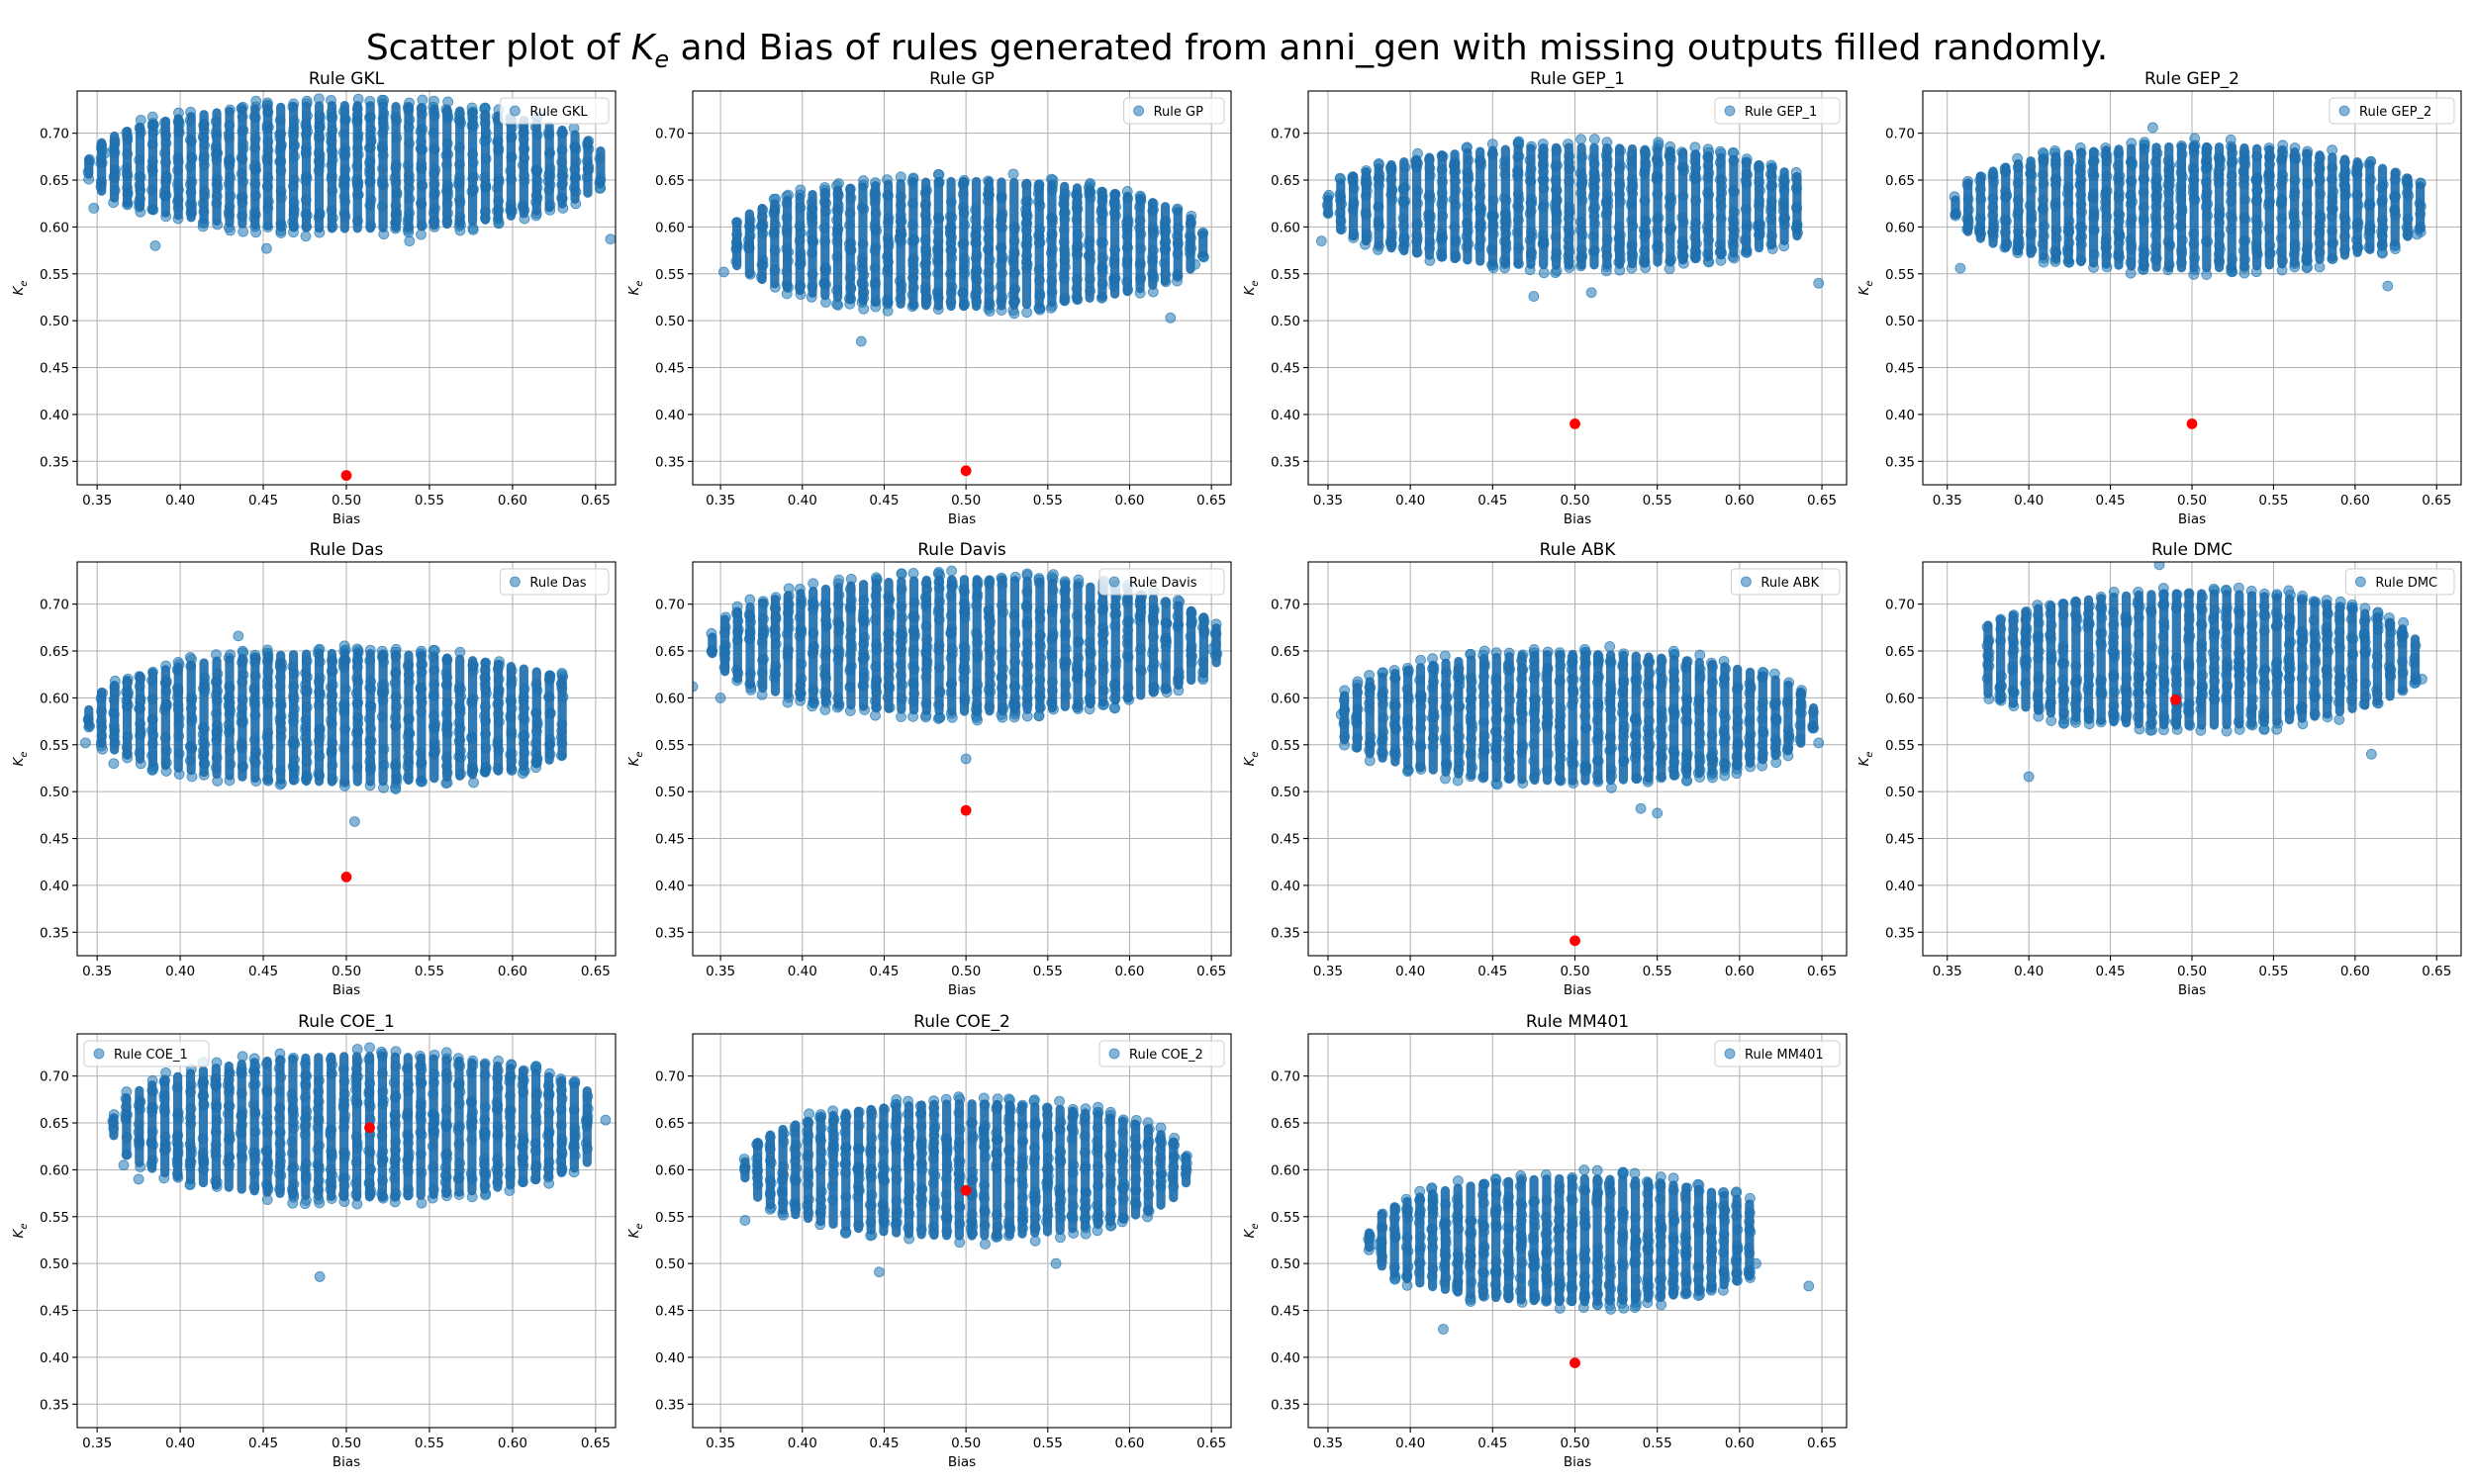 Image resolution: width=2474 pixels, height=1484 pixels. I want to click on y-tick-label: 0.55, so click(55, 275).